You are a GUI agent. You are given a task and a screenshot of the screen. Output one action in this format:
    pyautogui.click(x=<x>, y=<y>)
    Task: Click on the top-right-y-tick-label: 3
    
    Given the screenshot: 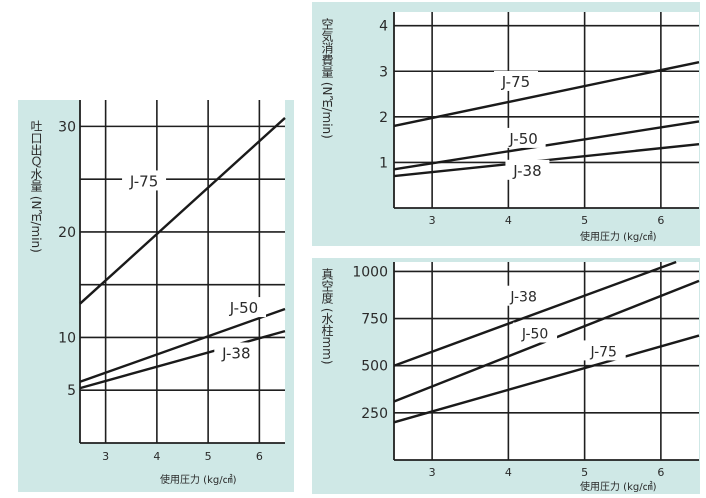 What is the action you would take?
    pyautogui.click(x=383, y=72)
    